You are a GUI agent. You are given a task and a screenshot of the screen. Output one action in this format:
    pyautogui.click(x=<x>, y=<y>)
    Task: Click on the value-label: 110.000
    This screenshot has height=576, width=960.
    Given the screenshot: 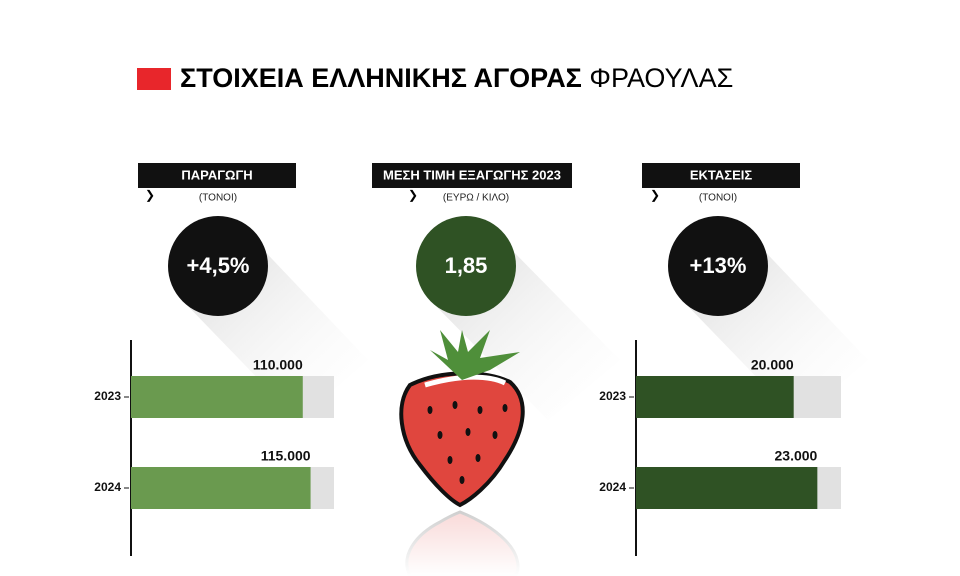 What is the action you would take?
    pyautogui.click(x=278, y=365)
    